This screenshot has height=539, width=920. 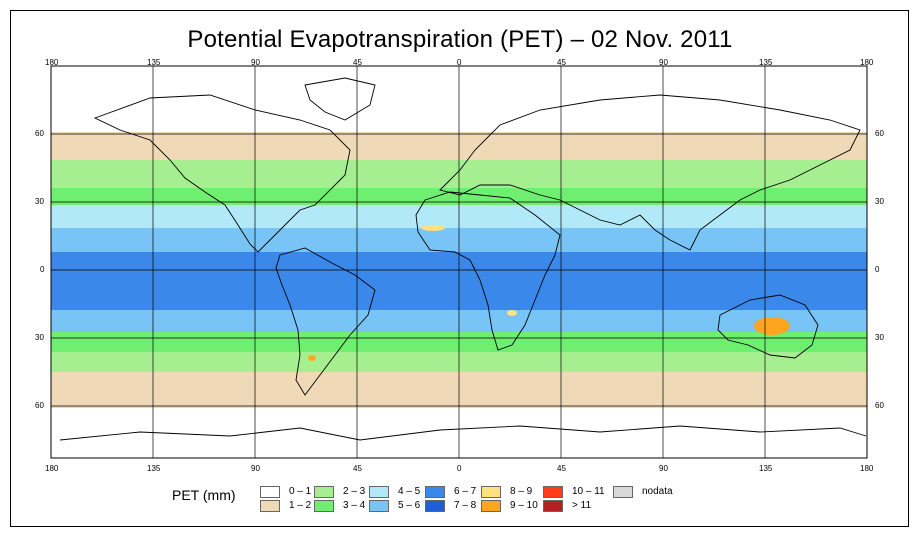 I want to click on outline-north-america, so click(x=222, y=173).